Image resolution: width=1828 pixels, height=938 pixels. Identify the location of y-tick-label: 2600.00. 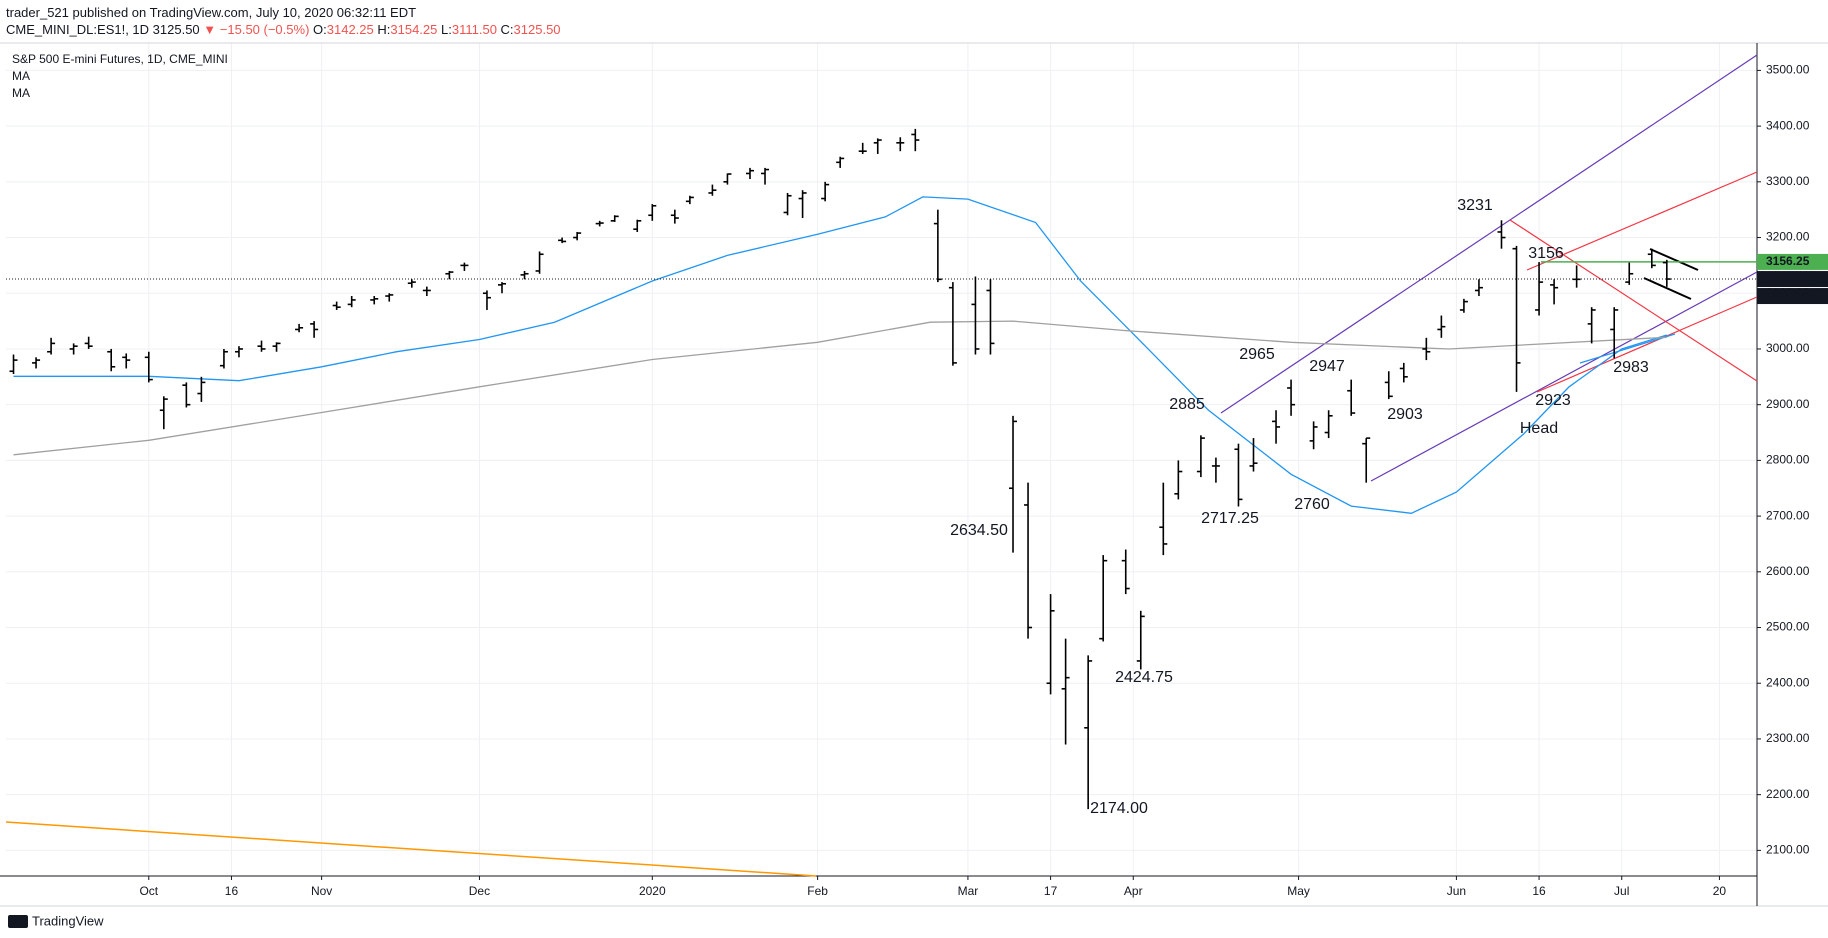
(1788, 571).